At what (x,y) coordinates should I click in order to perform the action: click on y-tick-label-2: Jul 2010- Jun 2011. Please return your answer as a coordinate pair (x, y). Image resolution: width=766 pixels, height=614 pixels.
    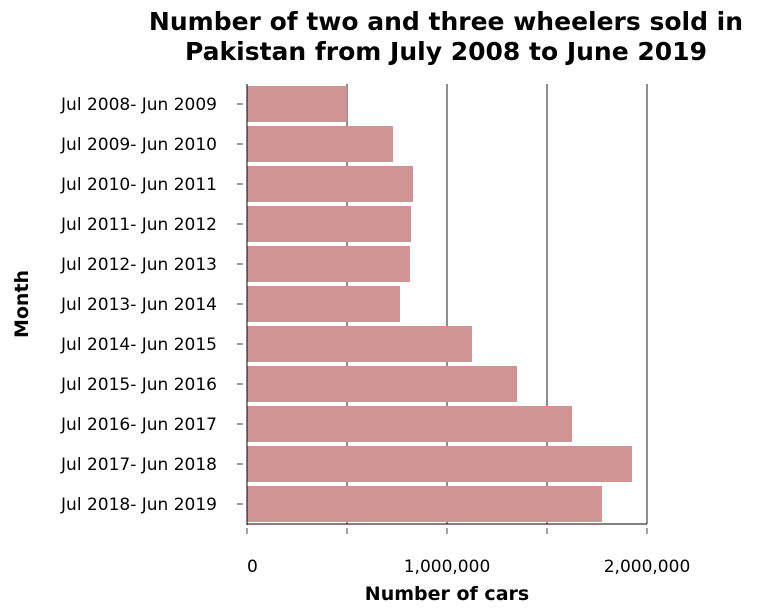
    Looking at the image, I should click on (138, 185).